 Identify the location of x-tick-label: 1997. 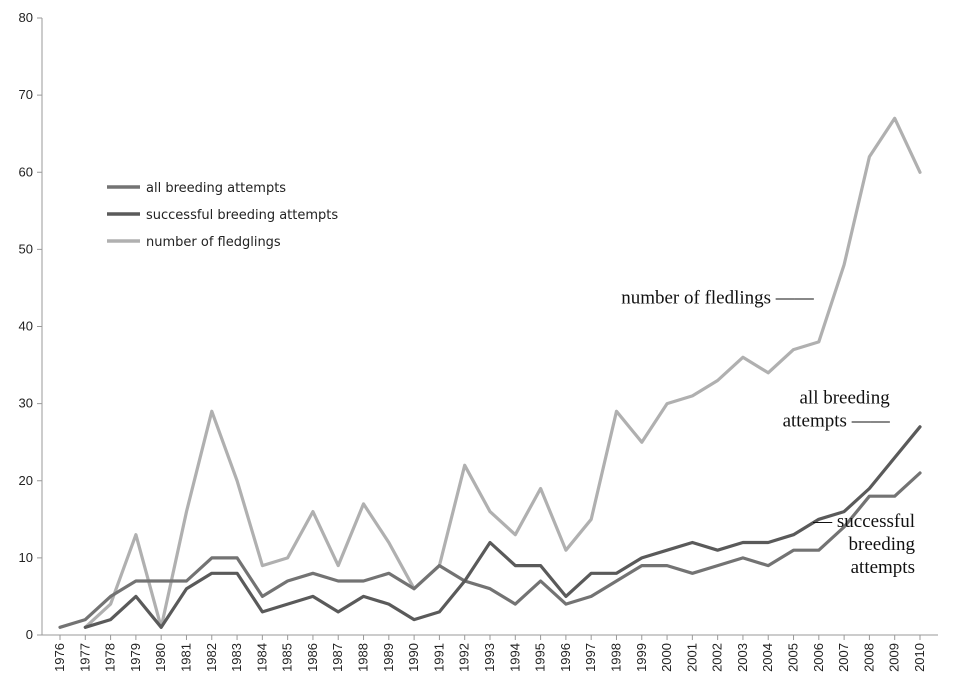
(590, 657).